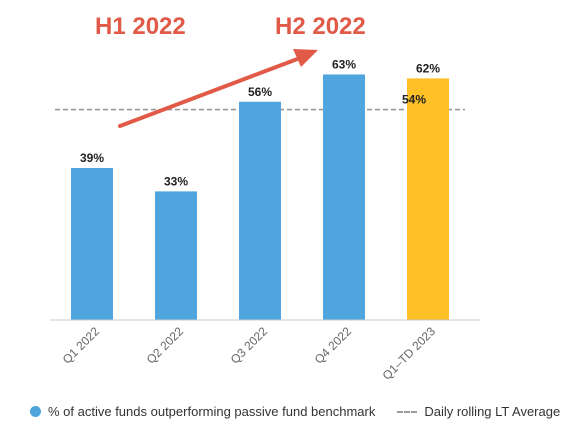 The width and height of the screenshot is (576, 433). Describe the element at coordinates (176, 181) in the screenshot. I see `bar-value-label: 33%` at that location.